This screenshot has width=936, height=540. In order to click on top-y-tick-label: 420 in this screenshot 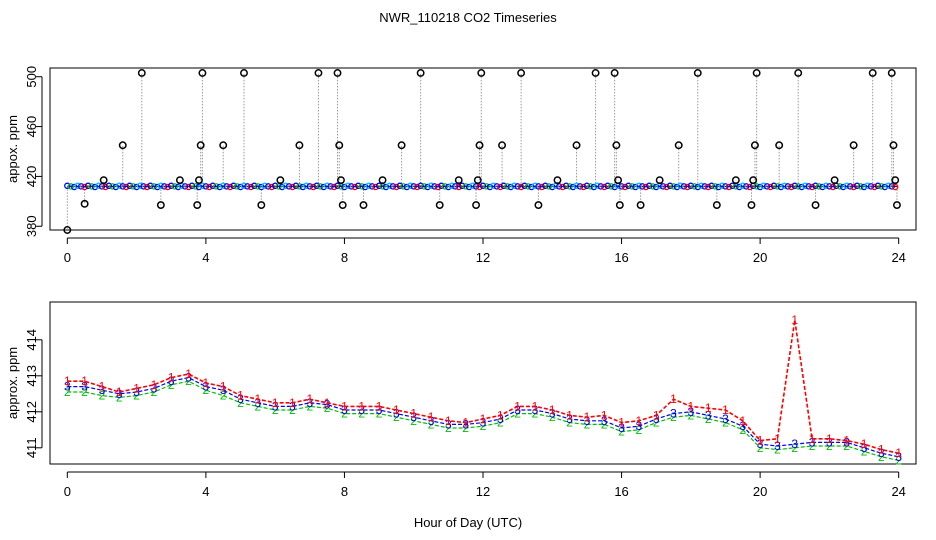, I will do `click(31, 177)`.